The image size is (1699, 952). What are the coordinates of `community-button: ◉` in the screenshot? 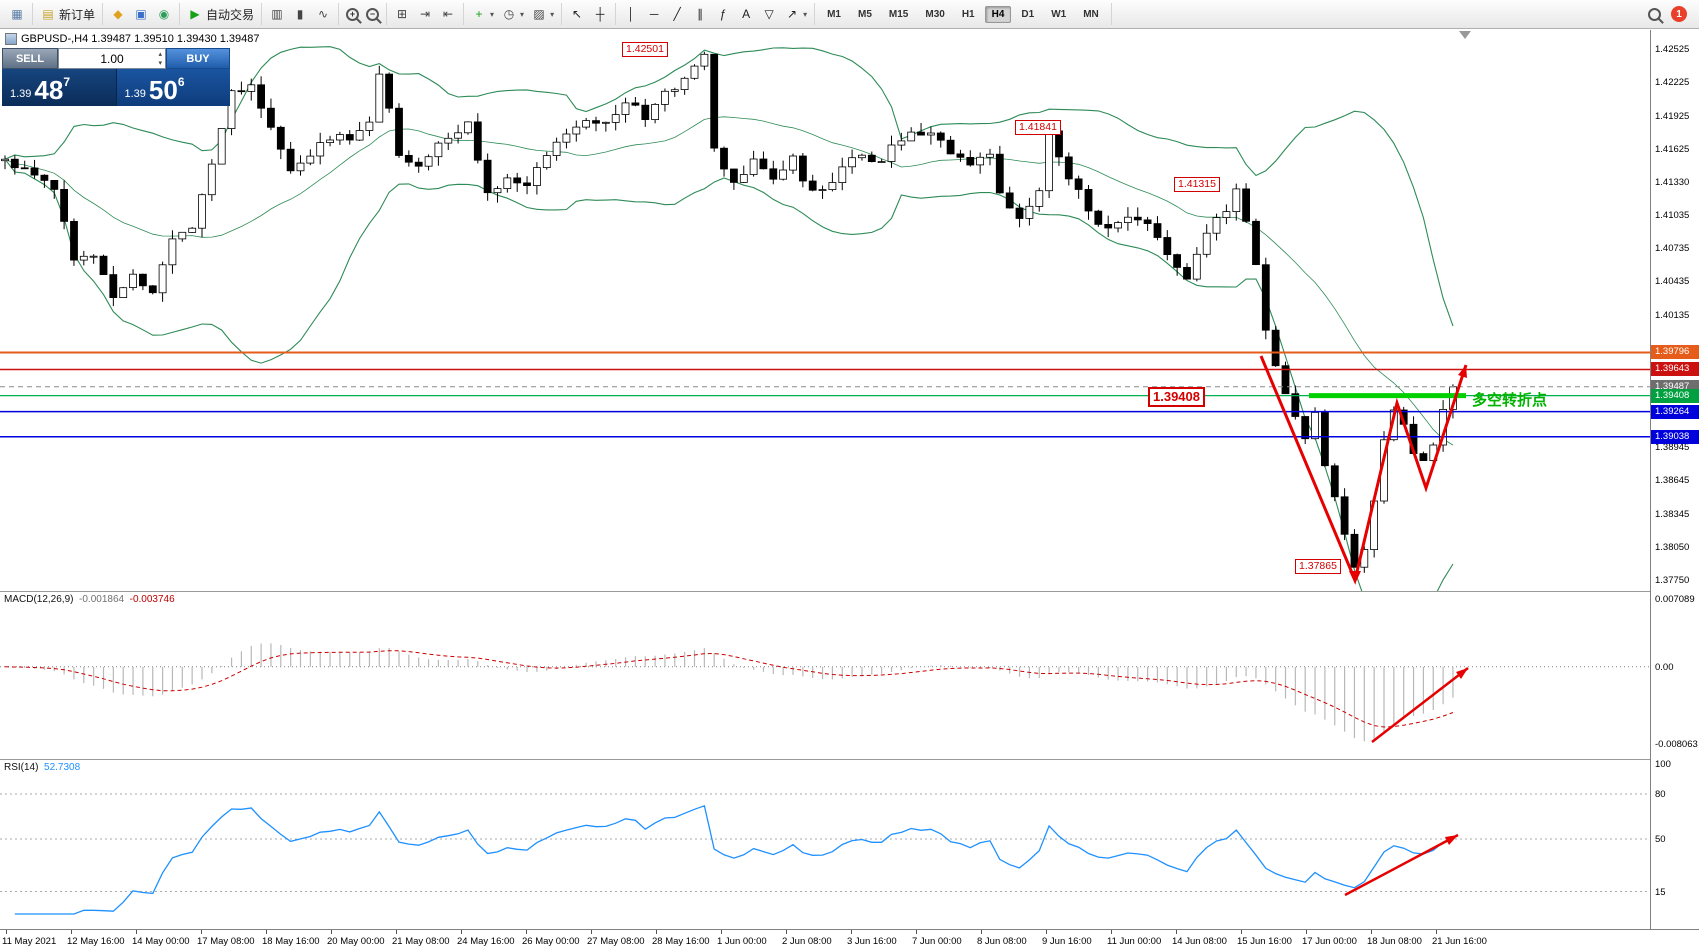 It's located at (164, 14).